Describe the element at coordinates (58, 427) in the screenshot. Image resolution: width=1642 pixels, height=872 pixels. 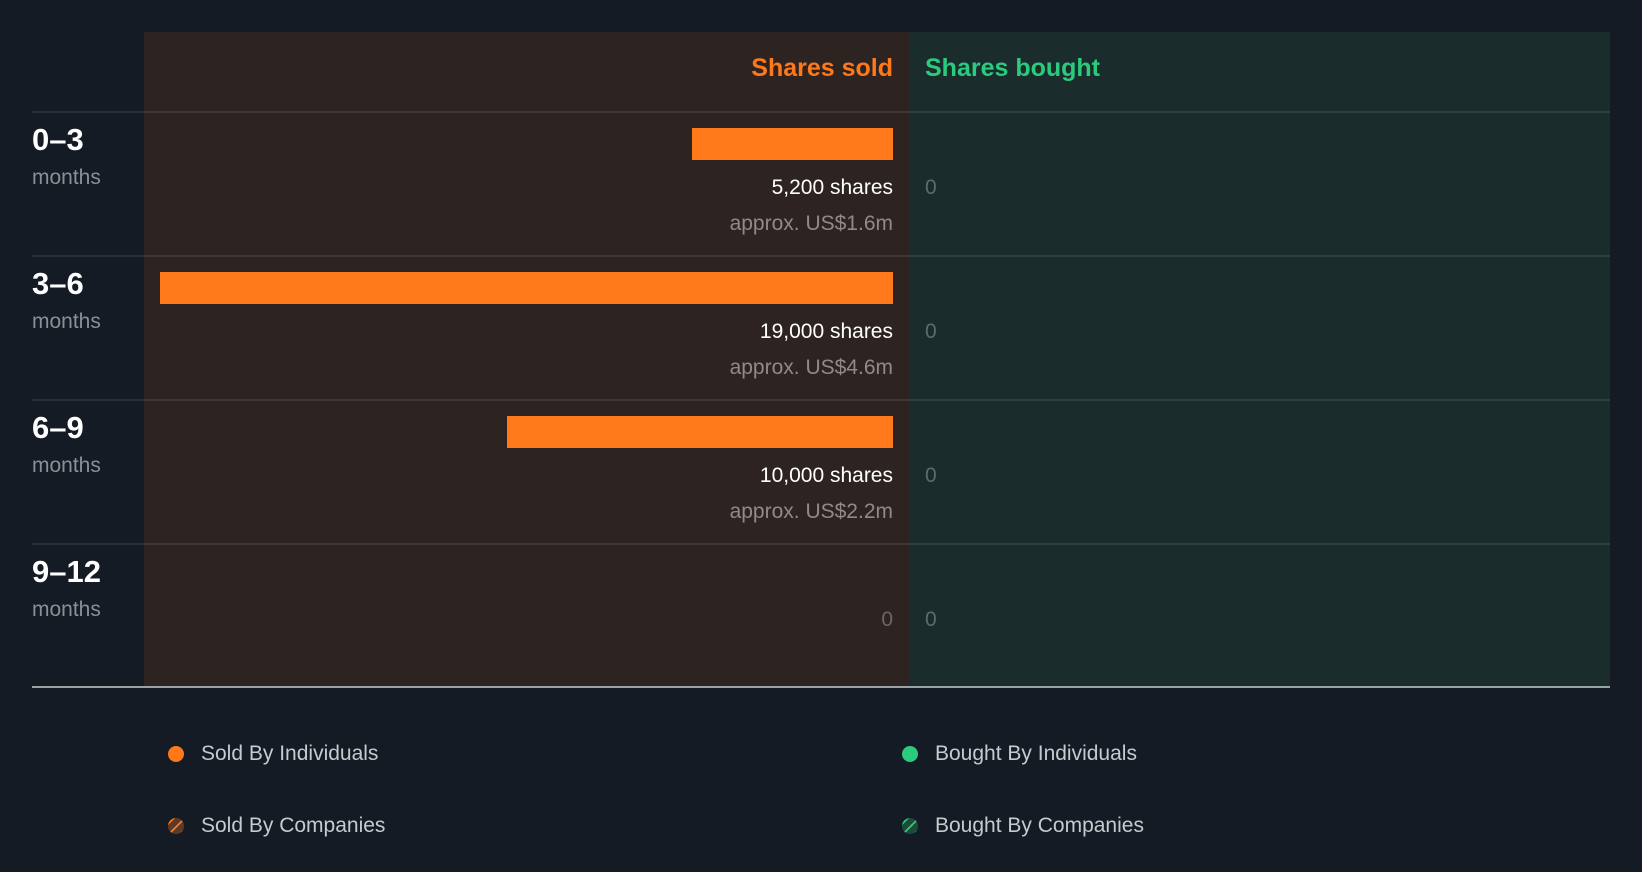
I see `row-range: 6–9` at that location.